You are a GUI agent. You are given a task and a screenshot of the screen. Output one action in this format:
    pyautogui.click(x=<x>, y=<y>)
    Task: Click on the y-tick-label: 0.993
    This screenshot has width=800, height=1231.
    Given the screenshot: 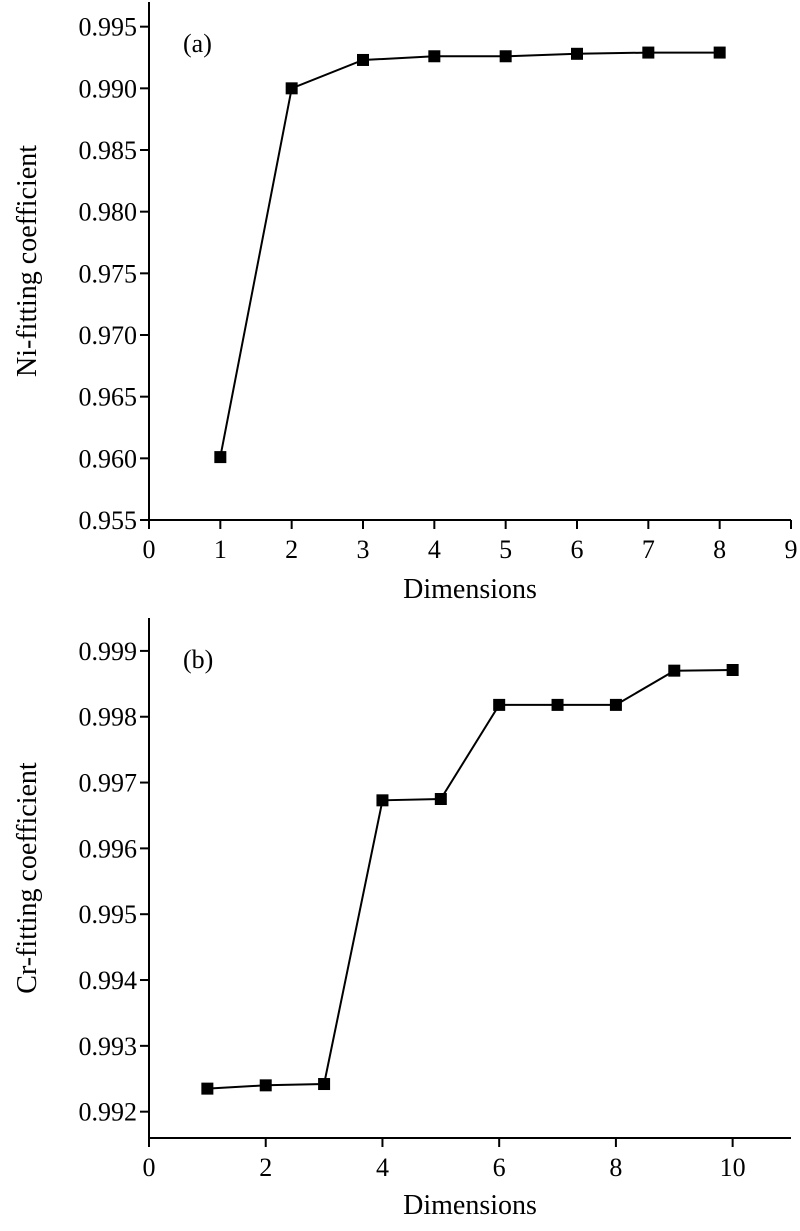 What is the action you would take?
    pyautogui.click(x=108, y=1046)
    